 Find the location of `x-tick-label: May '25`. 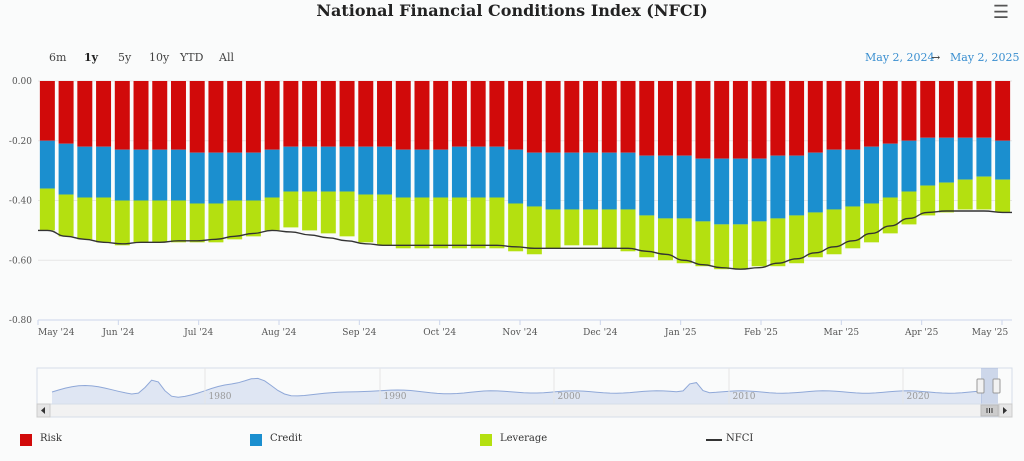

x-tick-label: May '25 is located at coordinates (990, 333).